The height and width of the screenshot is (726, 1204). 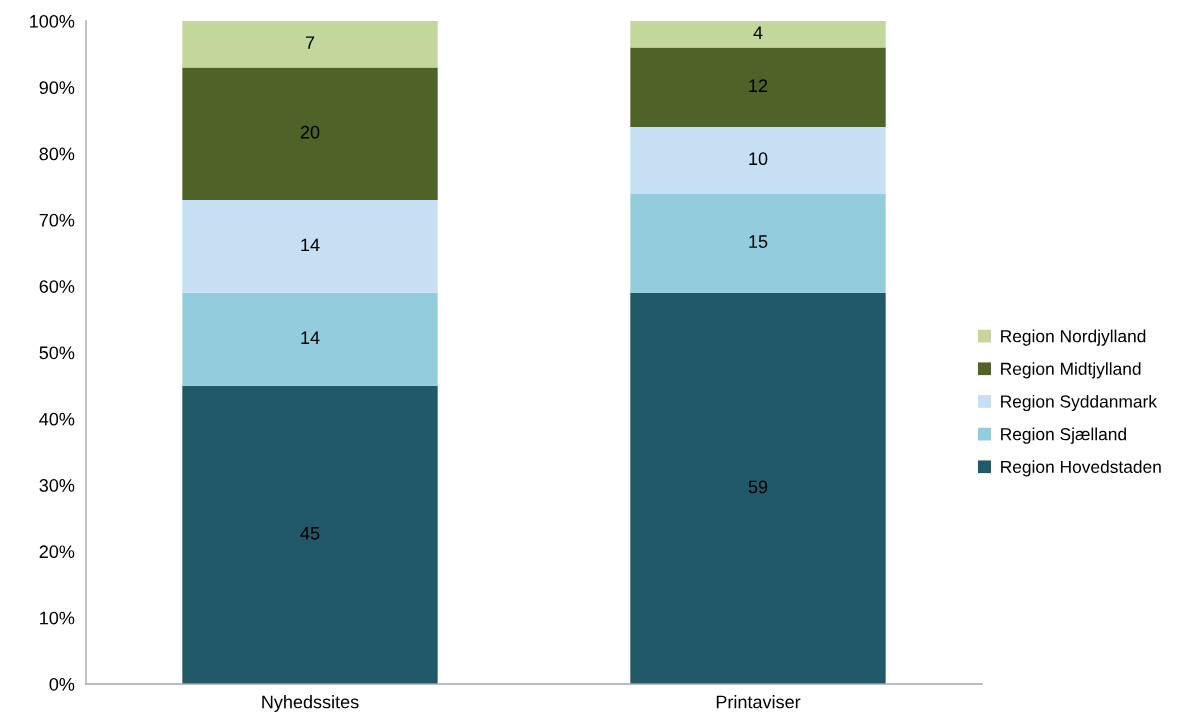 What do you see at coordinates (1079, 403) in the screenshot?
I see `legend-label: Region Syddanmark` at bounding box center [1079, 403].